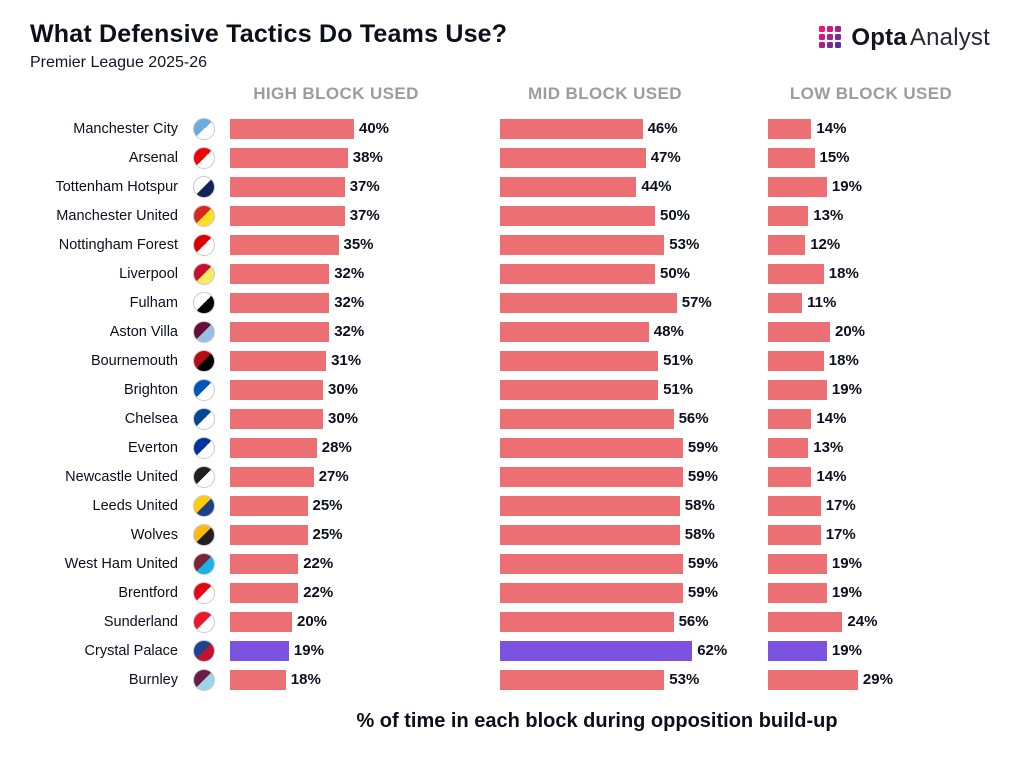 This screenshot has width=1024, height=768. I want to click on team-row: Brighton 30% 51% 19%, so click(512, 389).